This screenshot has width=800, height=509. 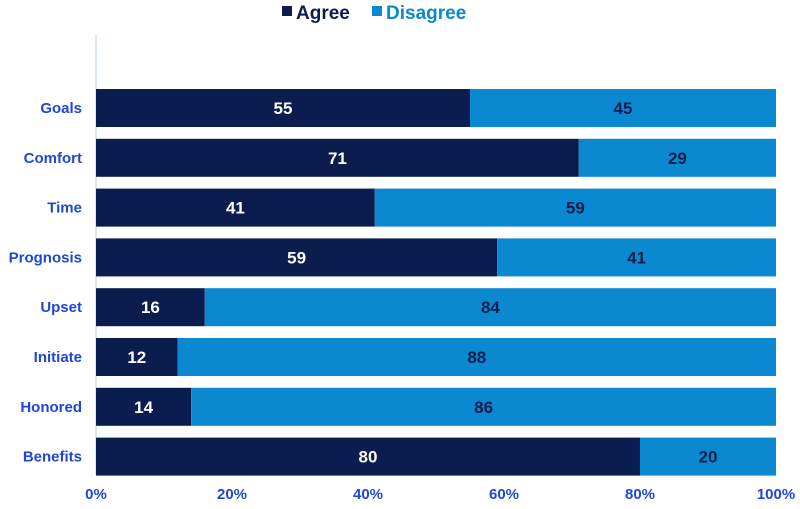 I want to click on legend-label-agree: Agree, so click(x=323, y=13).